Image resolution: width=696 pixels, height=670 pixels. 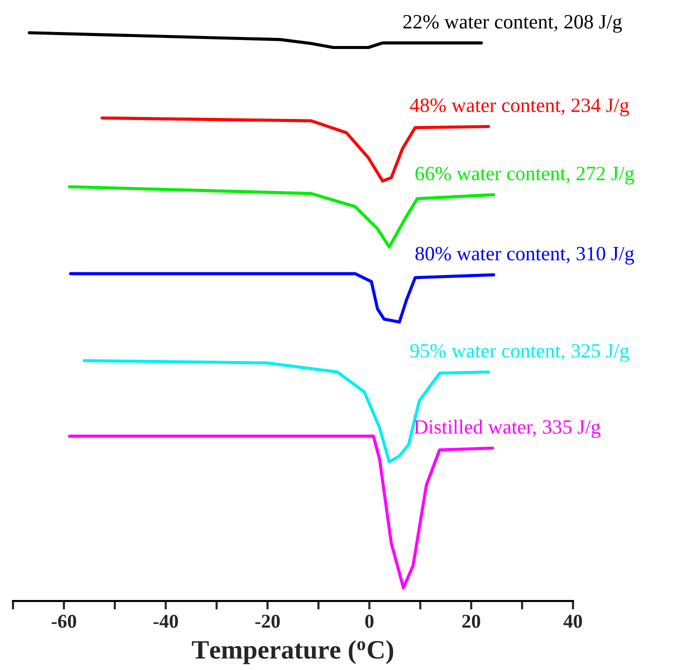 What do you see at coordinates (519, 353) in the screenshot?
I see `series-label: 95% water content, 325 J/g` at bounding box center [519, 353].